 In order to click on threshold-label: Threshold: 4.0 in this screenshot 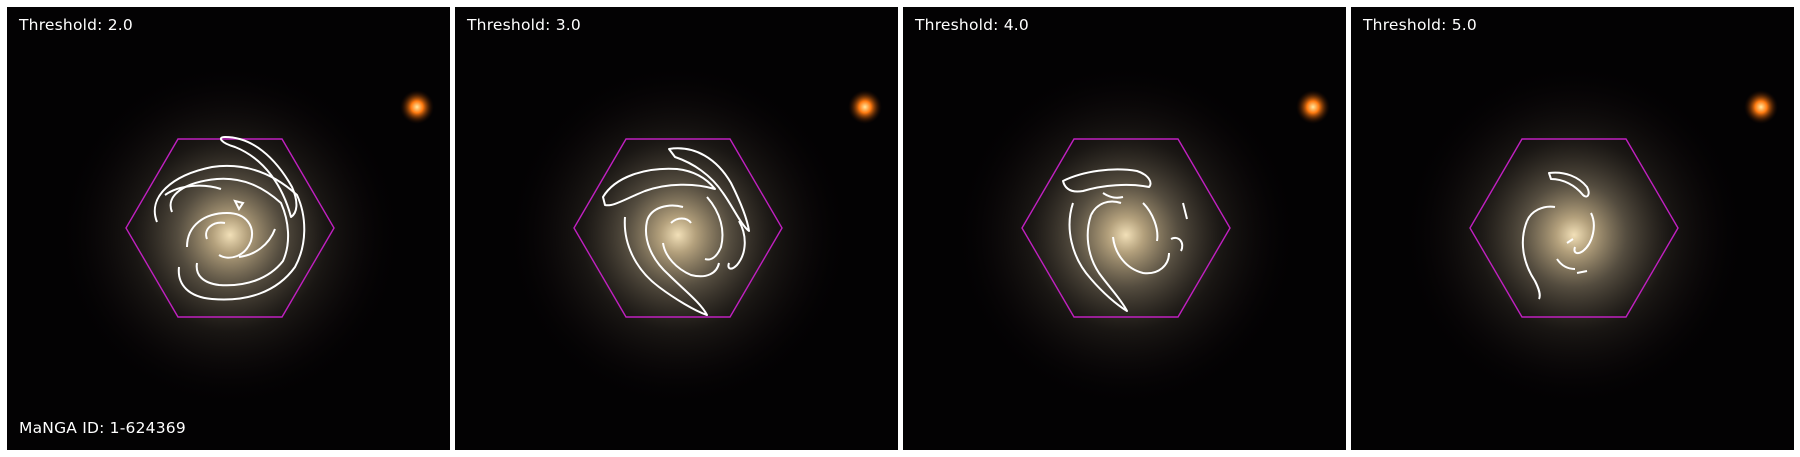, I will do `click(972, 25)`.